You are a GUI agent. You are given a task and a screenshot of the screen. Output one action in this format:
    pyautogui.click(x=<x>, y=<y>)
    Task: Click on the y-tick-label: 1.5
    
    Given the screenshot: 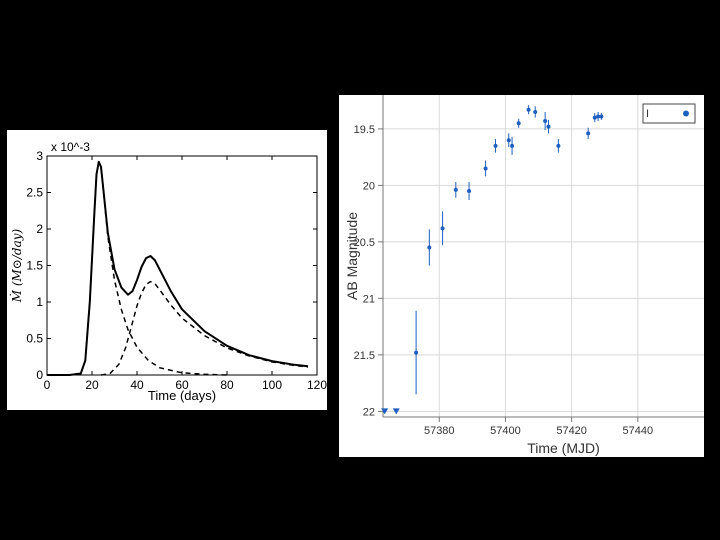 What is the action you would take?
    pyautogui.click(x=34, y=266)
    